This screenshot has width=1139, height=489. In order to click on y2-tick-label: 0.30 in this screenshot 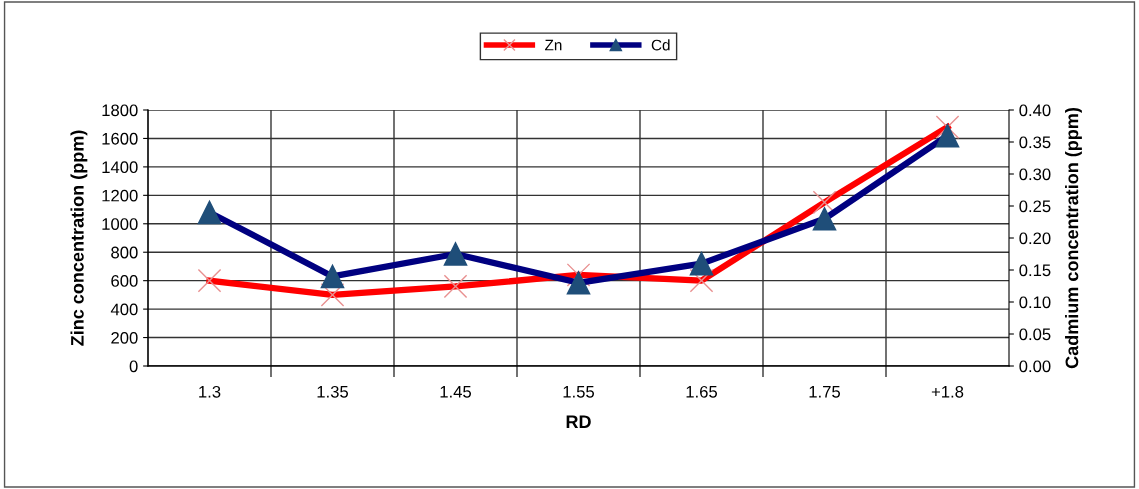, I will do `click(1035, 174)`.